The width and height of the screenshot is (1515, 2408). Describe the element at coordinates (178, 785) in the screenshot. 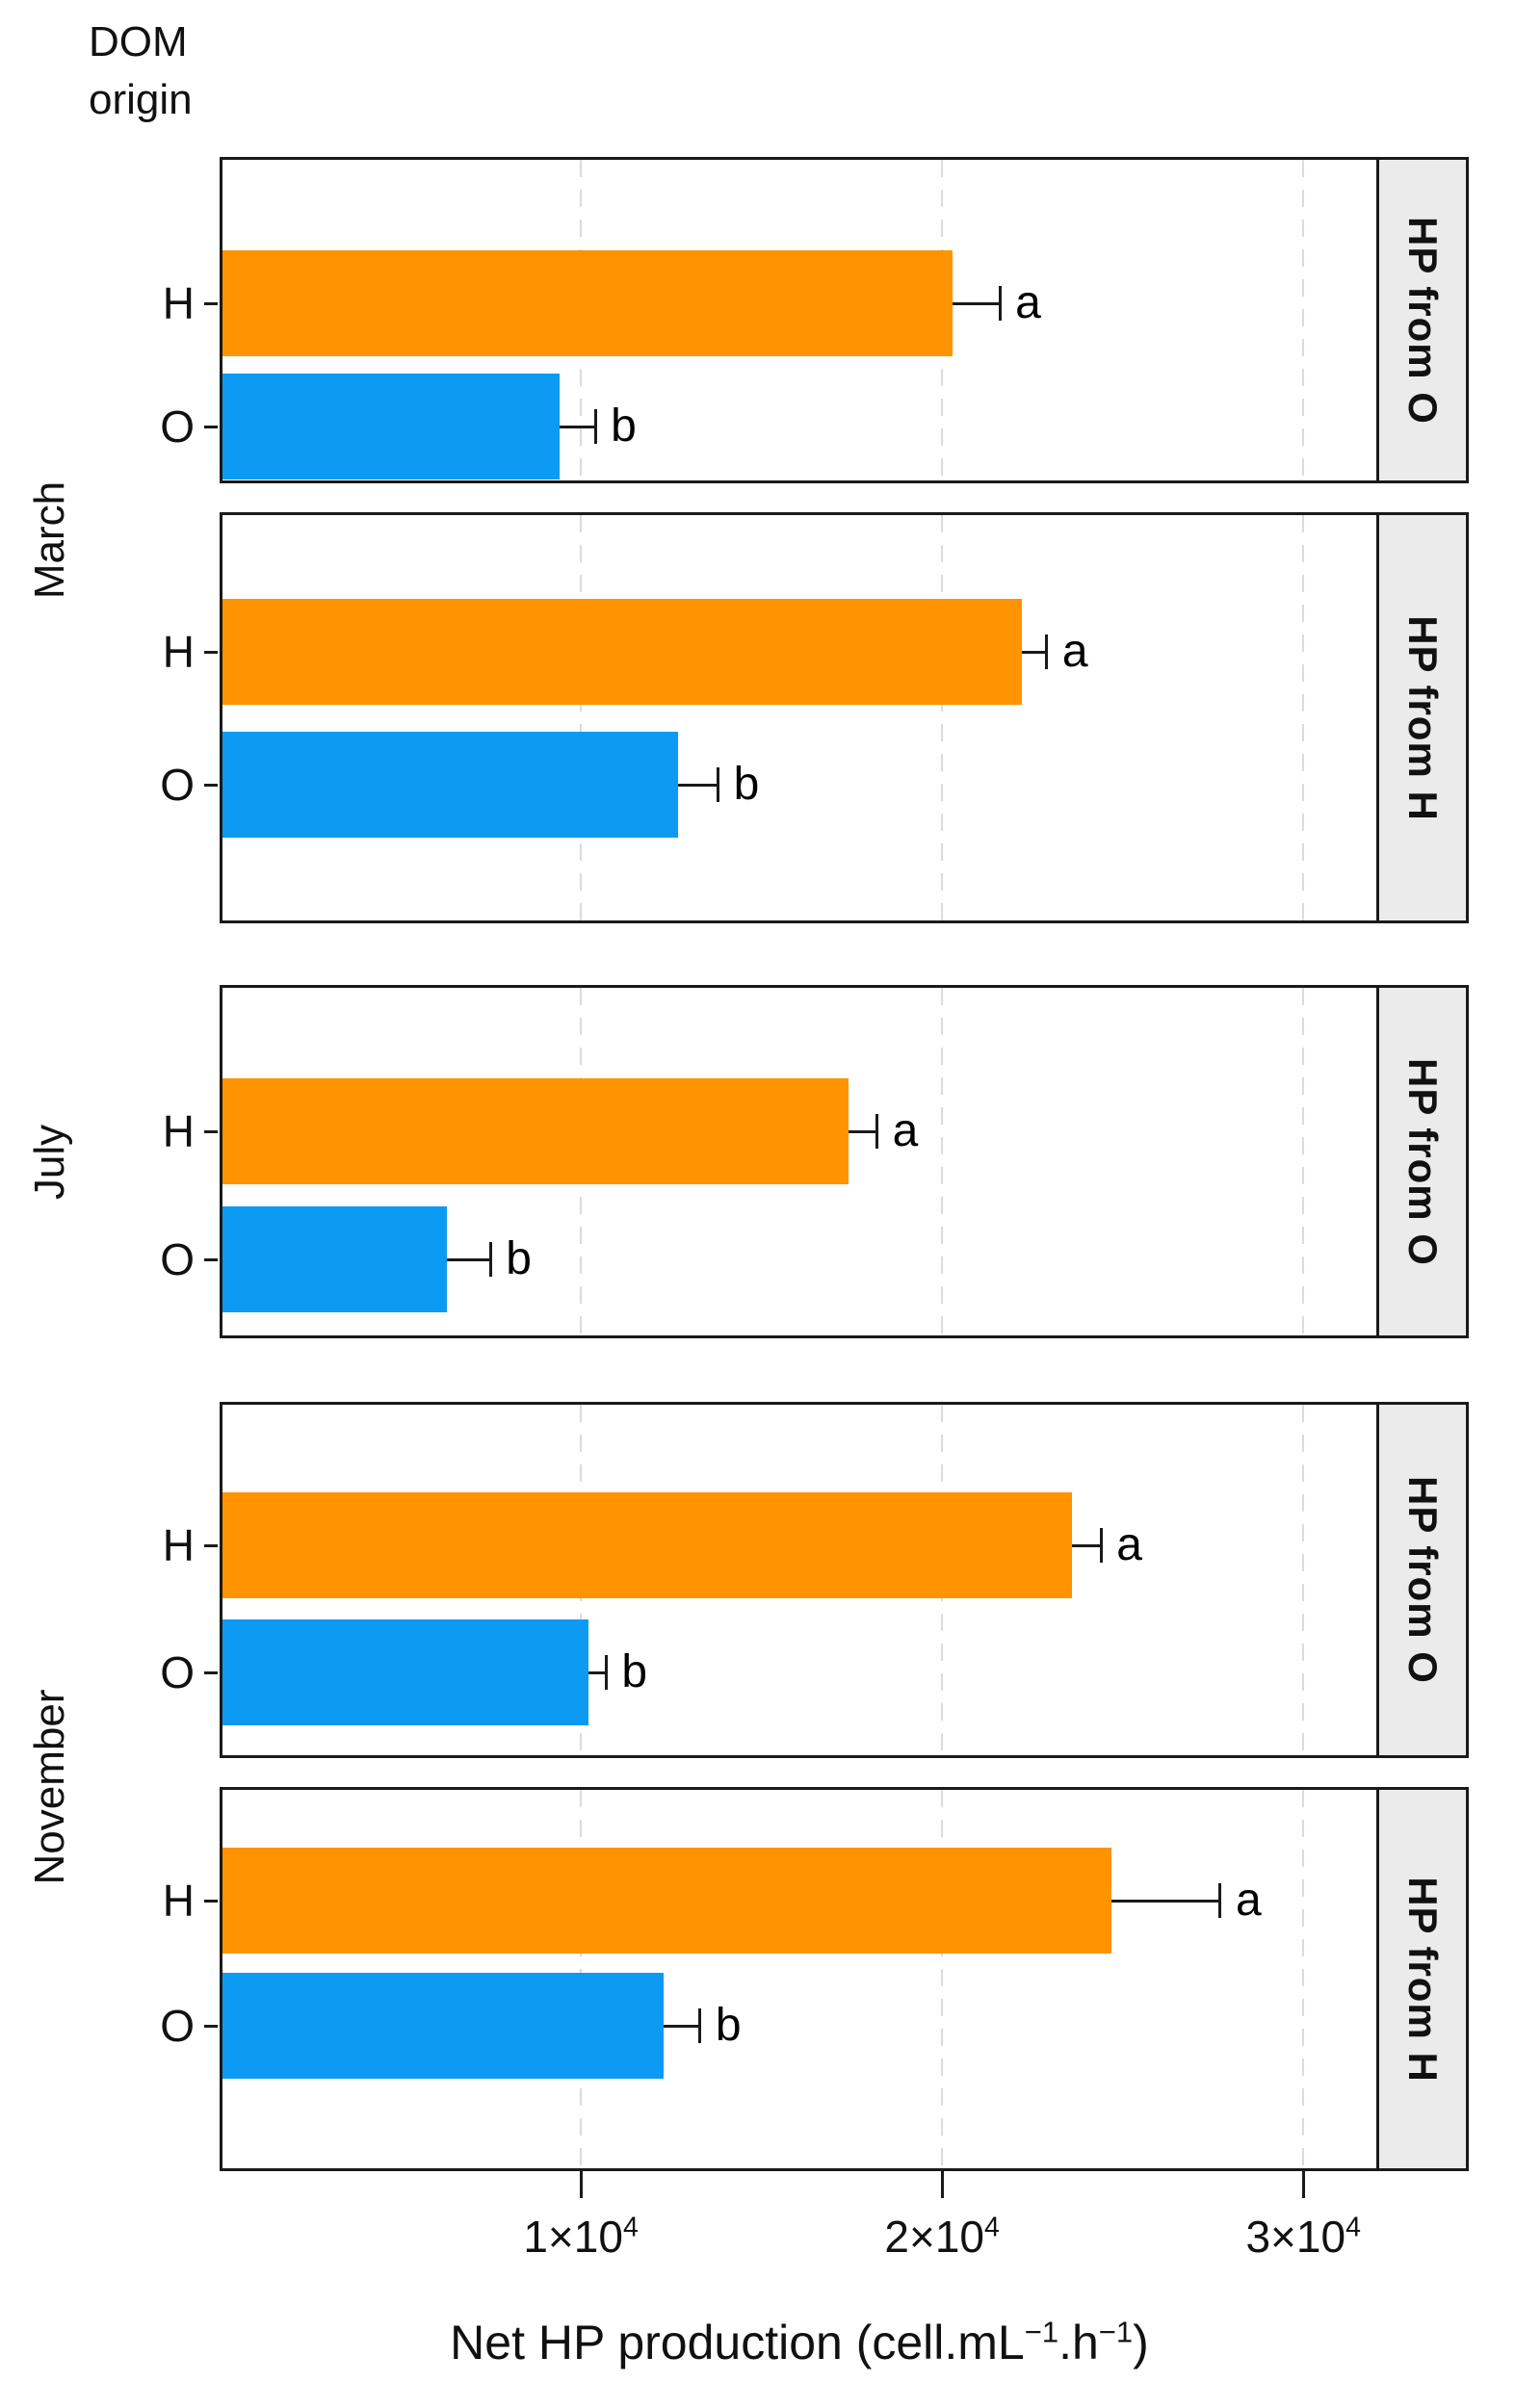

I see `axis-label-o-march-hp-from-h: O` at that location.